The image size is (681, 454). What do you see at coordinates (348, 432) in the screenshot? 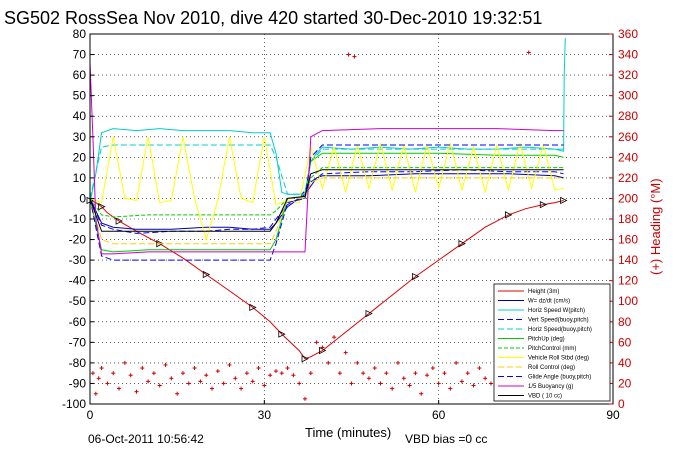
I see `x-axis-label: Time (minutes)` at bounding box center [348, 432].